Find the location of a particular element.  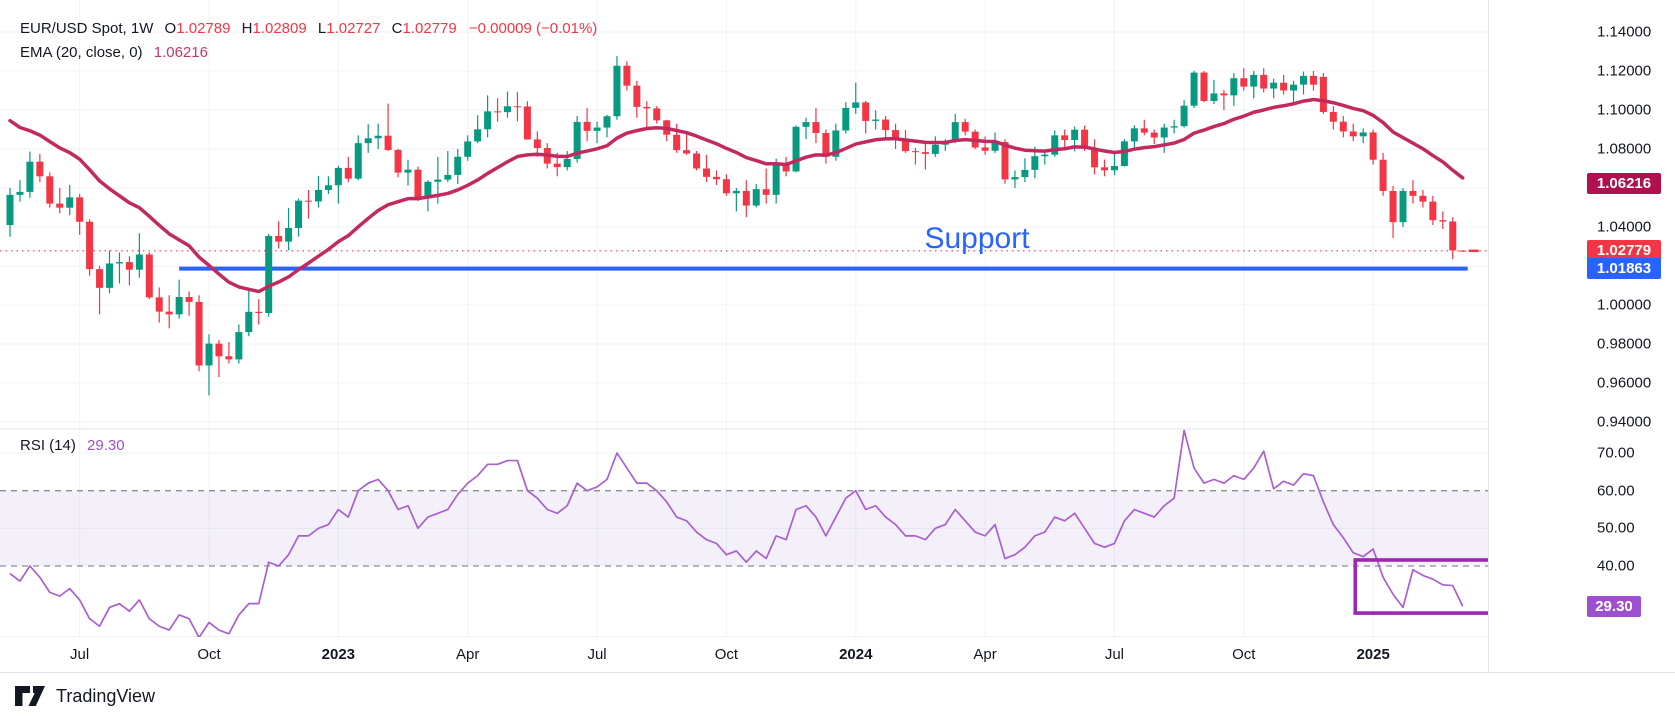

change-value: −0.00009 (−0.01%) is located at coordinates (533, 28).